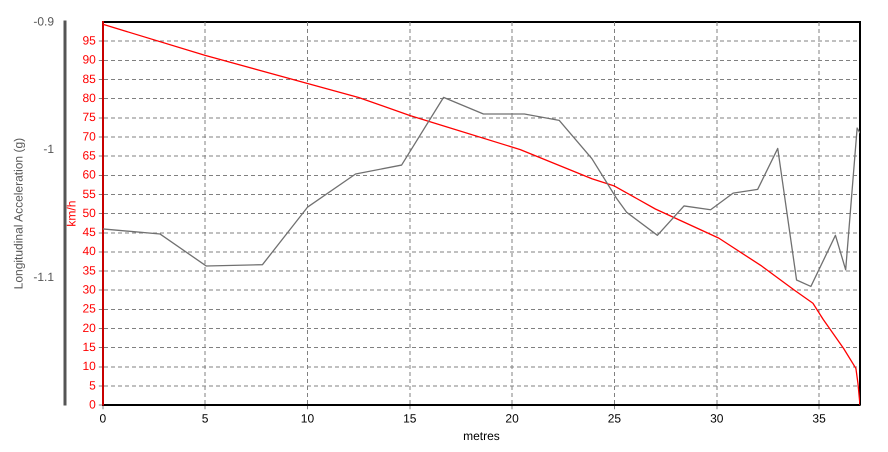  Describe the element at coordinates (89, 289) in the screenshot. I see `y2-tick-label: 30` at that location.